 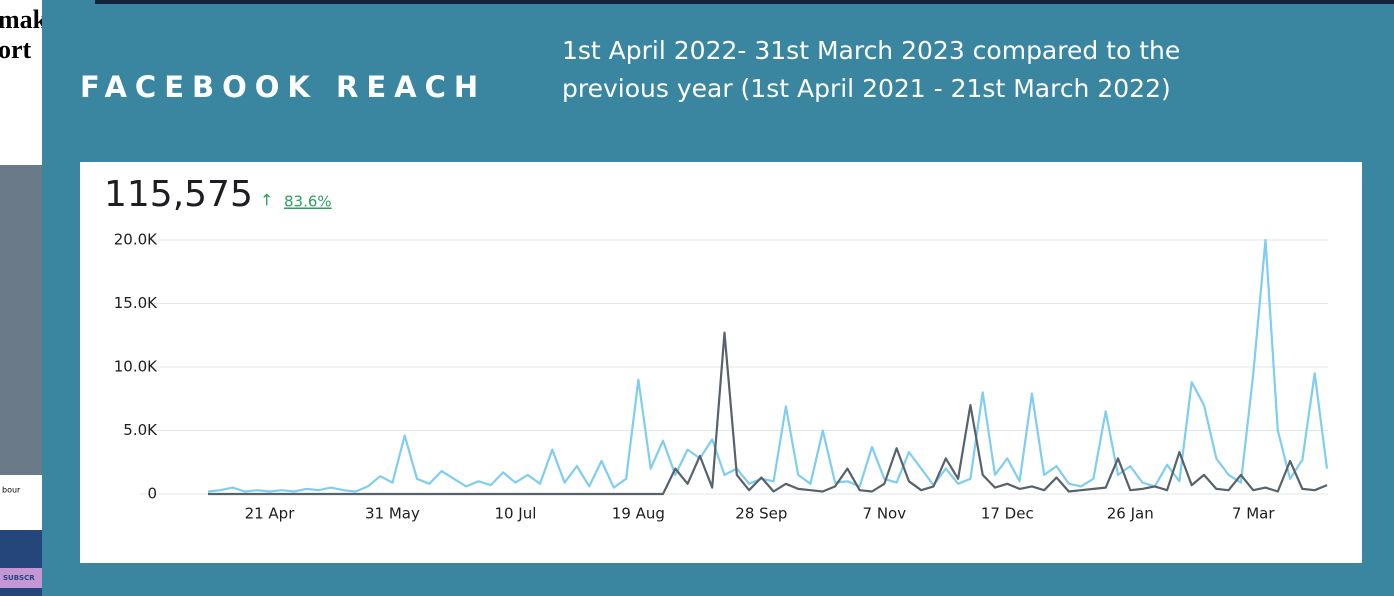 What do you see at coordinates (283, 87) in the screenshot?
I see `slide-title: FACEBOOK REACH` at bounding box center [283, 87].